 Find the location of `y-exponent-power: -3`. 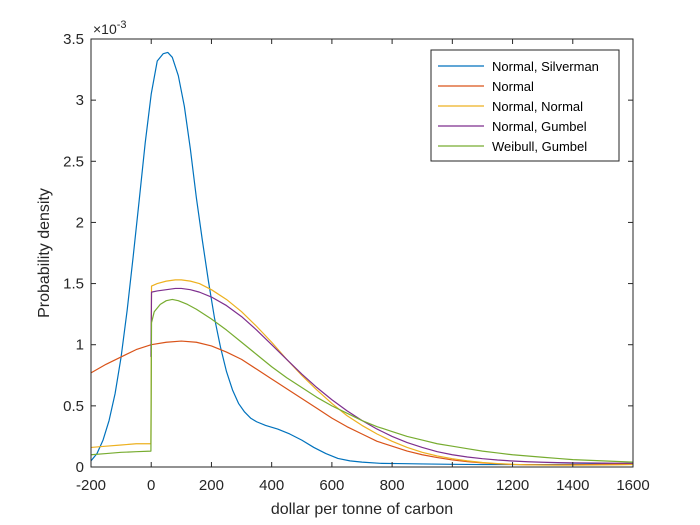

y-exponent-power: -3 is located at coordinates (122, 25).